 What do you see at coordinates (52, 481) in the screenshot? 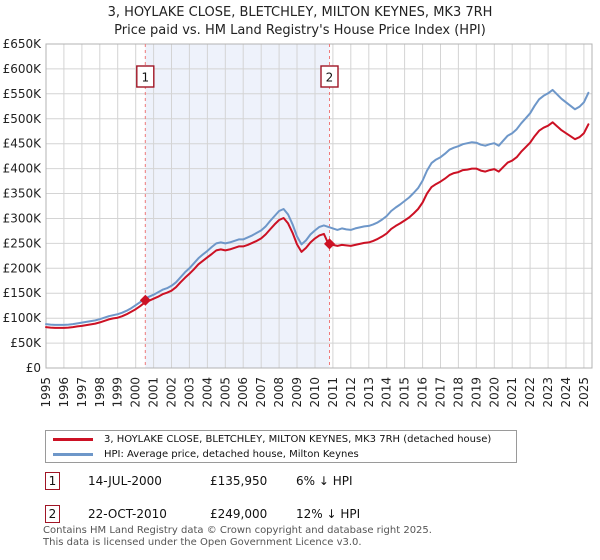
I see `transaction-marker-badge: 1` at bounding box center [52, 481].